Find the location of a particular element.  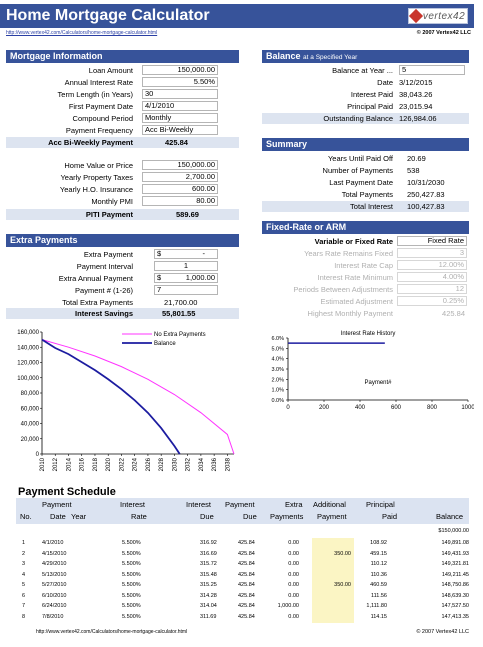

balance-title: Balance is located at coordinates (283, 56).